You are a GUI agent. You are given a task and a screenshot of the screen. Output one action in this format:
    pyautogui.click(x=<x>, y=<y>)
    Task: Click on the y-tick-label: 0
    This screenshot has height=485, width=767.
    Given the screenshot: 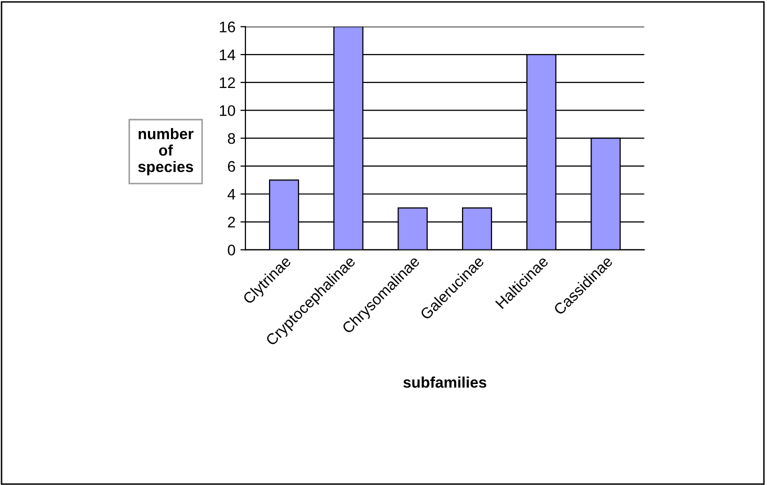 What is the action you would take?
    pyautogui.click(x=232, y=250)
    